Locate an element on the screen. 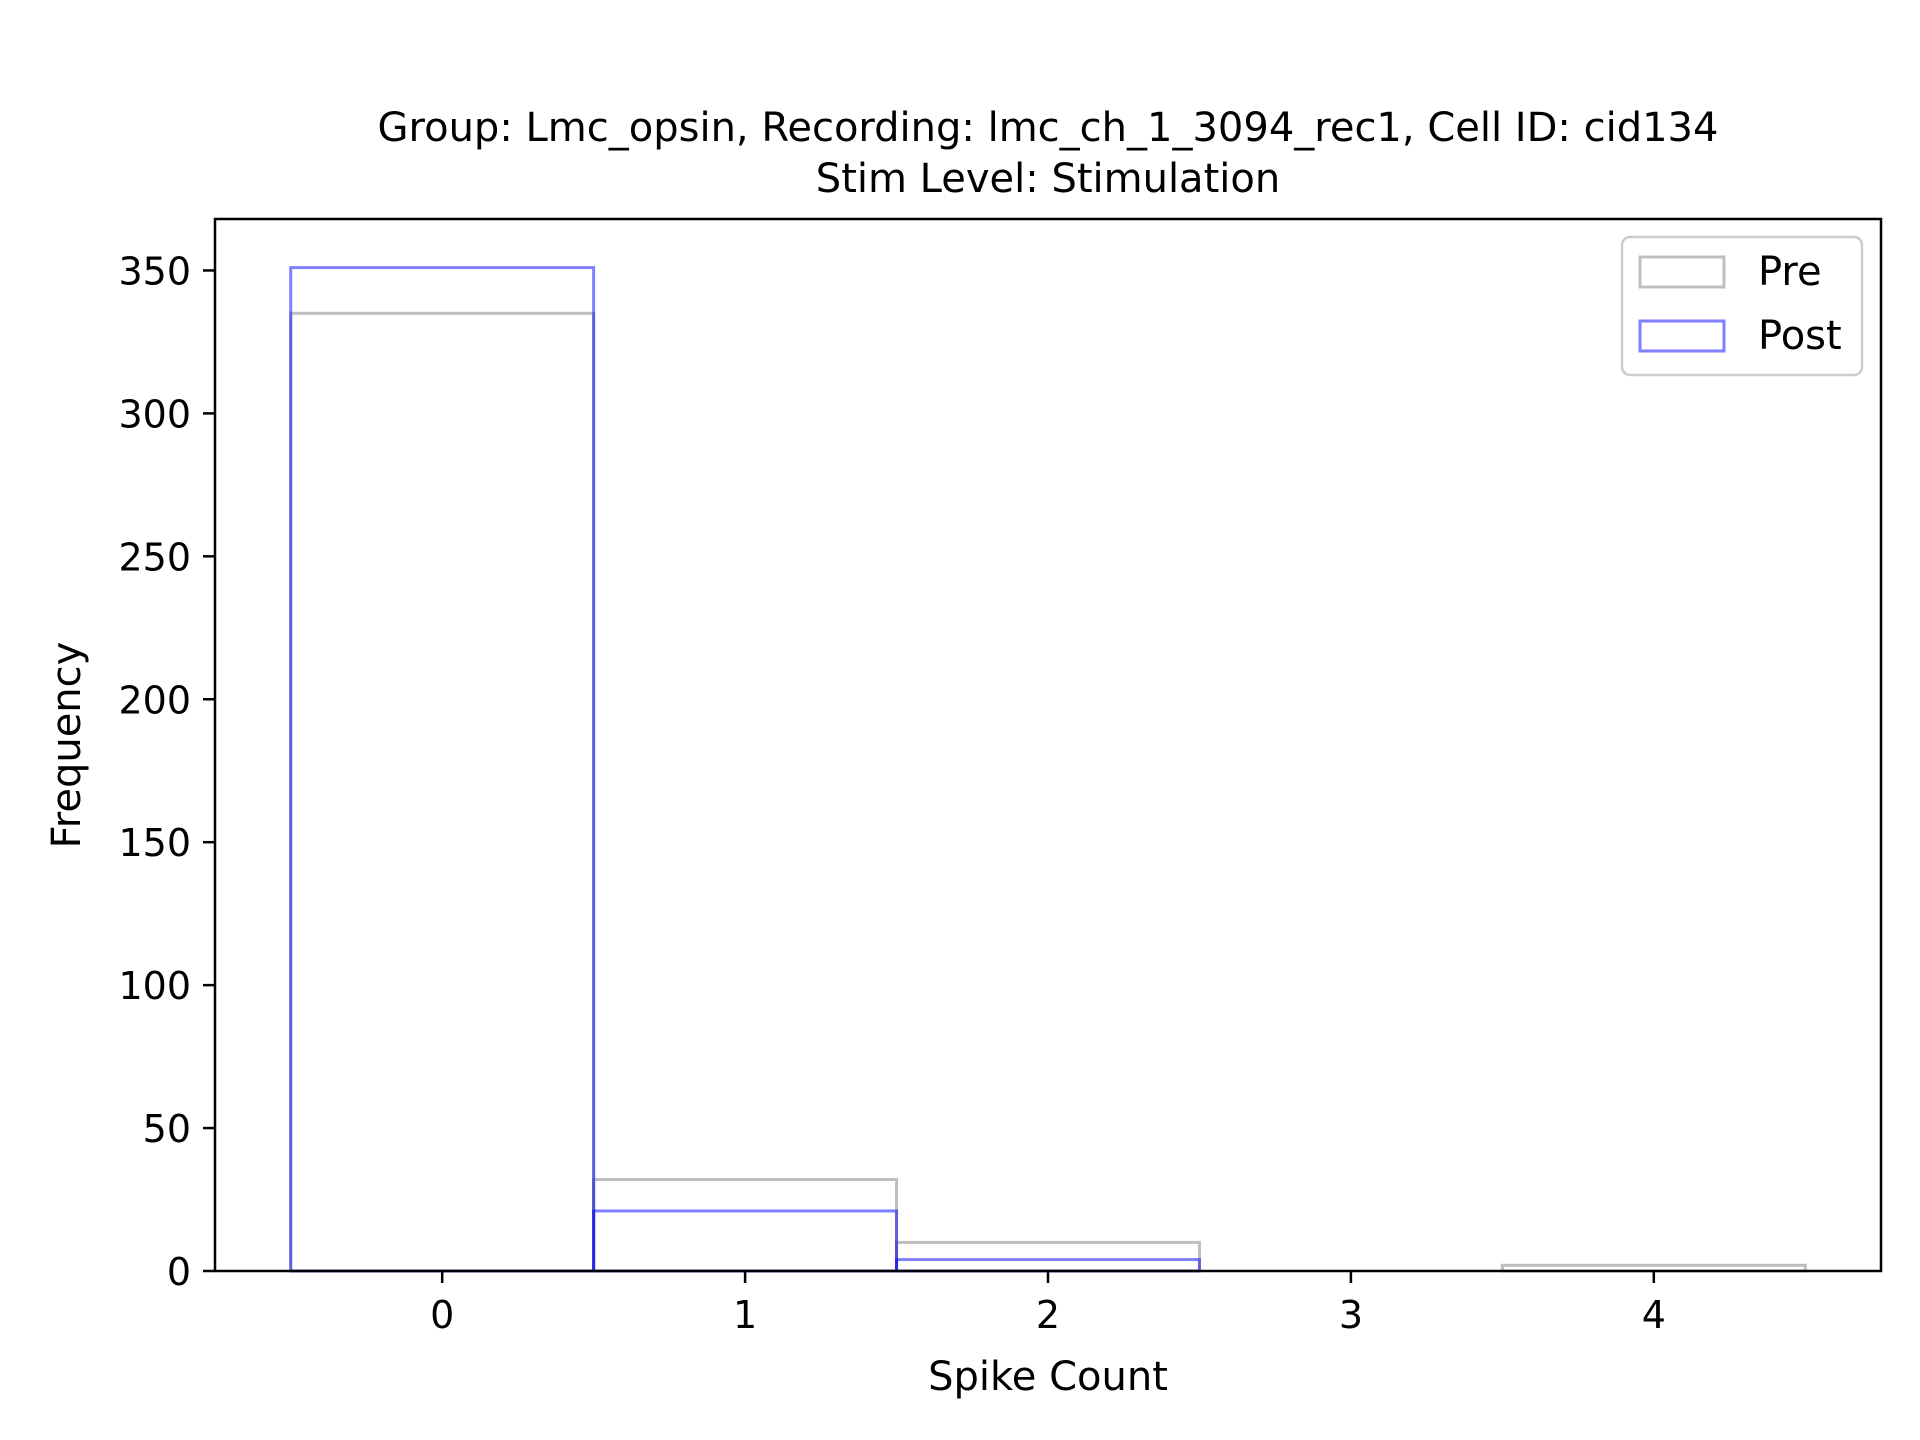  y-tick-label: 50 is located at coordinates (167, 1129).